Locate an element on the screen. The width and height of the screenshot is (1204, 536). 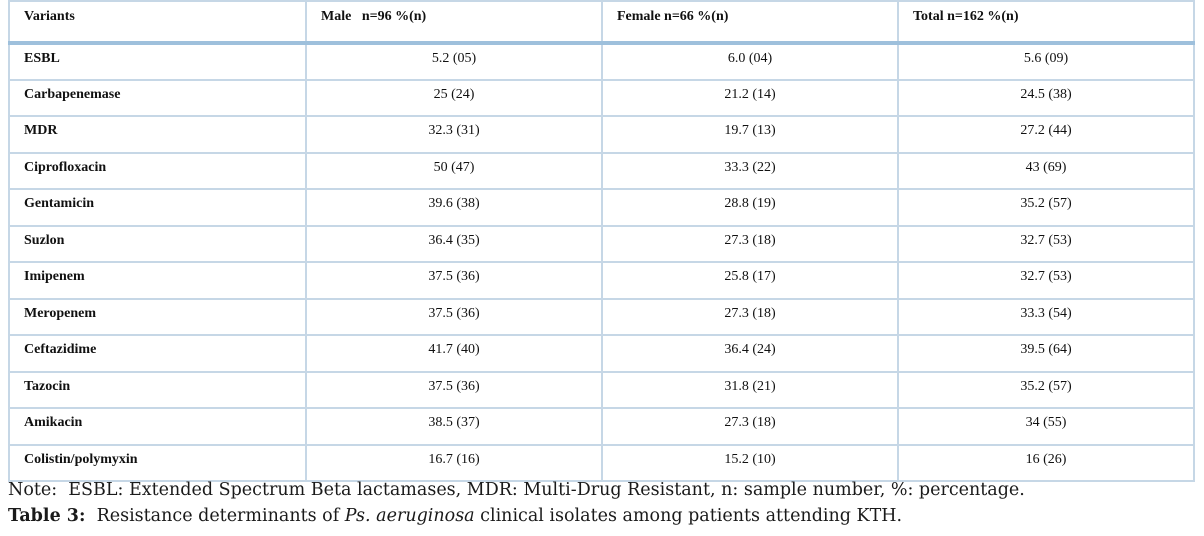
cell-female: 31.8 (21) is located at coordinates (750, 390).